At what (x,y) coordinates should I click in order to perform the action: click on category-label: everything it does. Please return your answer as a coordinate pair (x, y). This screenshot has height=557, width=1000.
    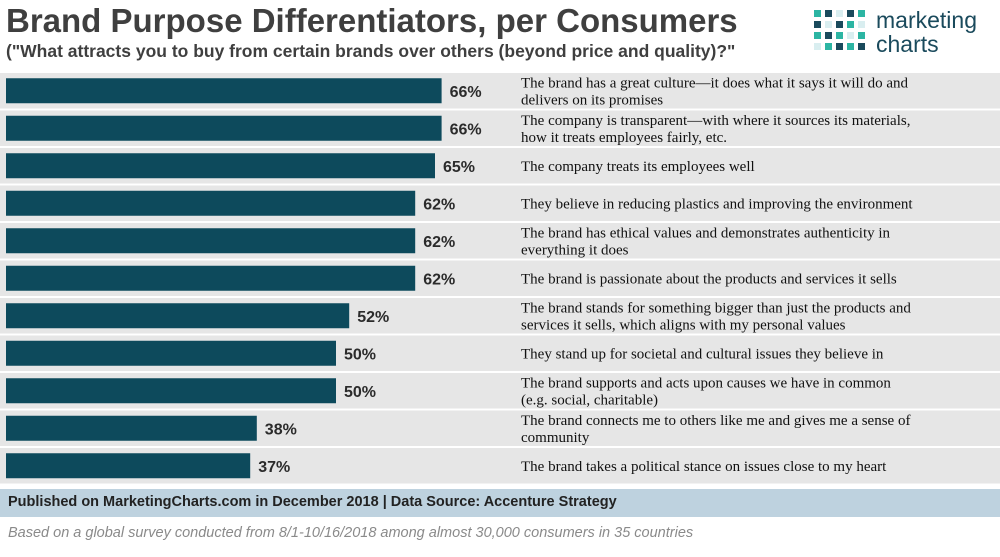
    Looking at the image, I should click on (575, 250).